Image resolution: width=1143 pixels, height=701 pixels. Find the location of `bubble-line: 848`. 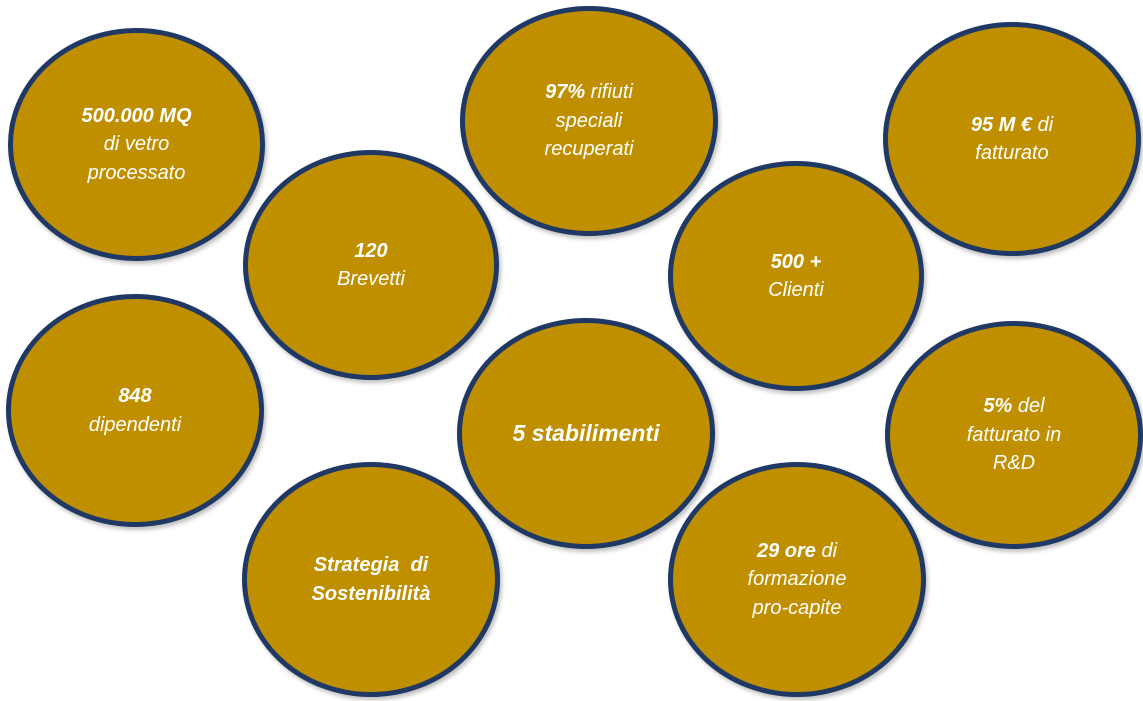

bubble-line: 848 is located at coordinates (135, 396).